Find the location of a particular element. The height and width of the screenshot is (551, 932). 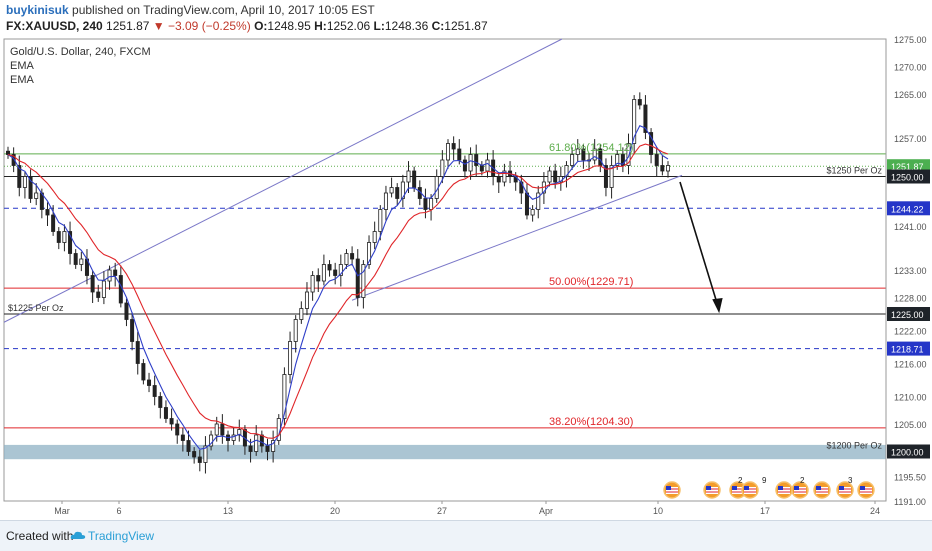

footer-bar: Created with TradingView is located at coordinates (466, 535).